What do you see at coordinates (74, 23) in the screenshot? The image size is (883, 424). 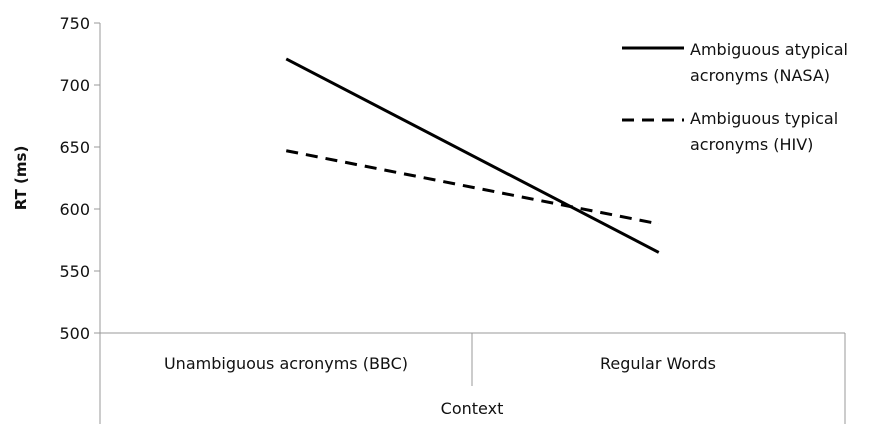 I see `y-tick-label-5: 750` at bounding box center [74, 23].